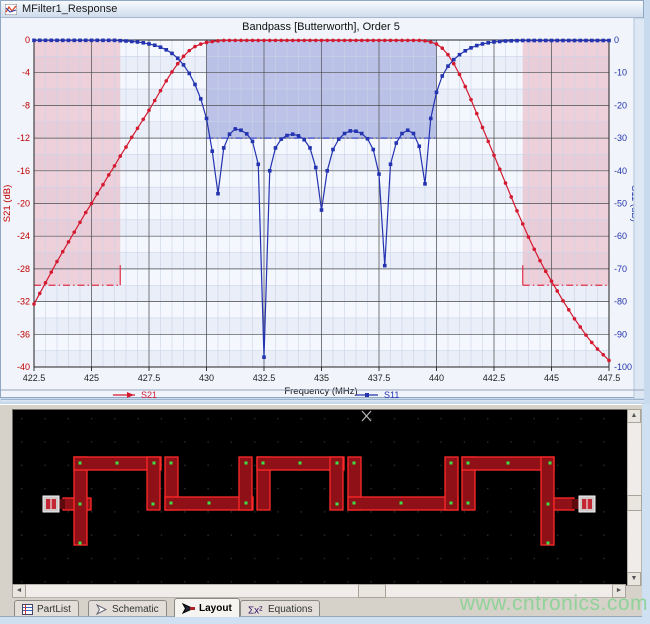 The image size is (650, 624). I want to click on tab-equations: Σx² Equations, so click(280, 608).